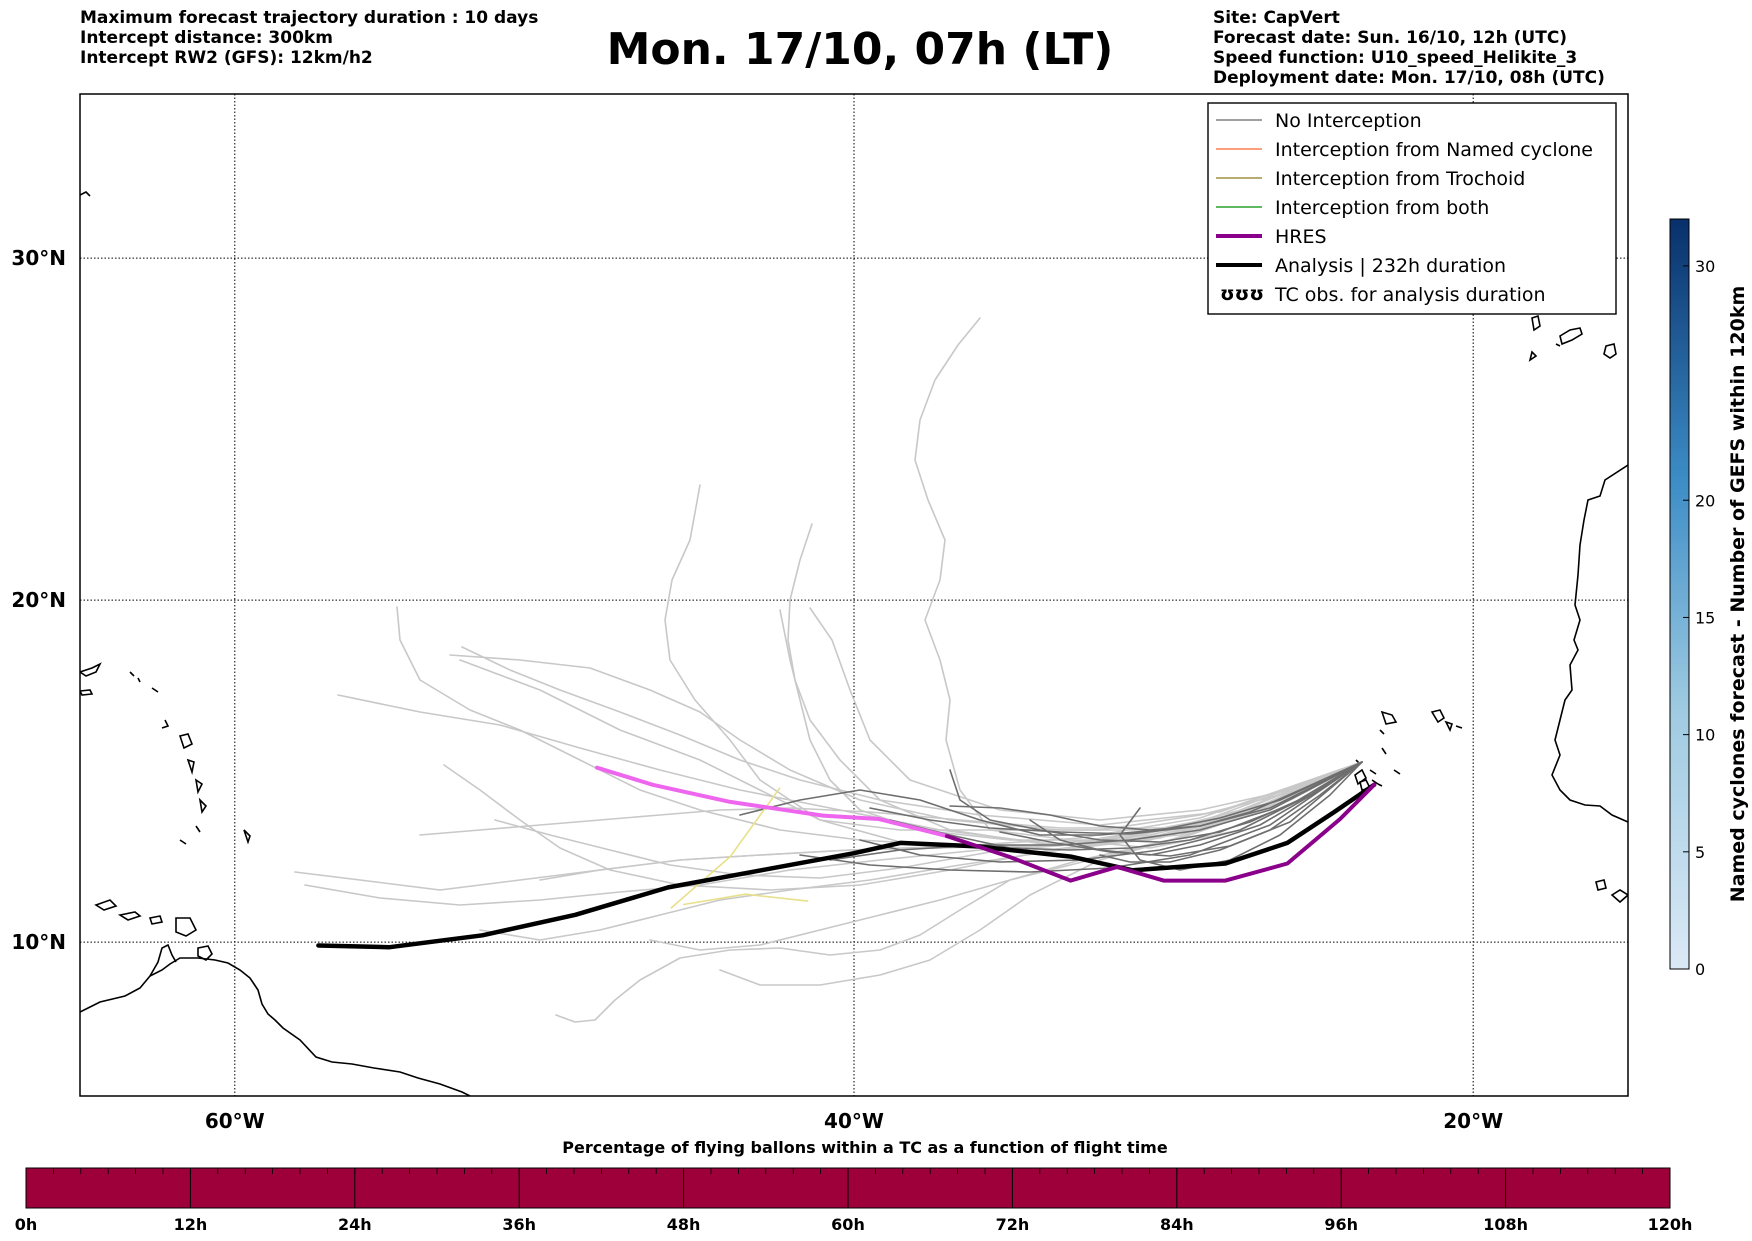 The width and height of the screenshot is (1752, 1241). I want to click on legend-label: Interception from Named cyclone, so click(1434, 150).